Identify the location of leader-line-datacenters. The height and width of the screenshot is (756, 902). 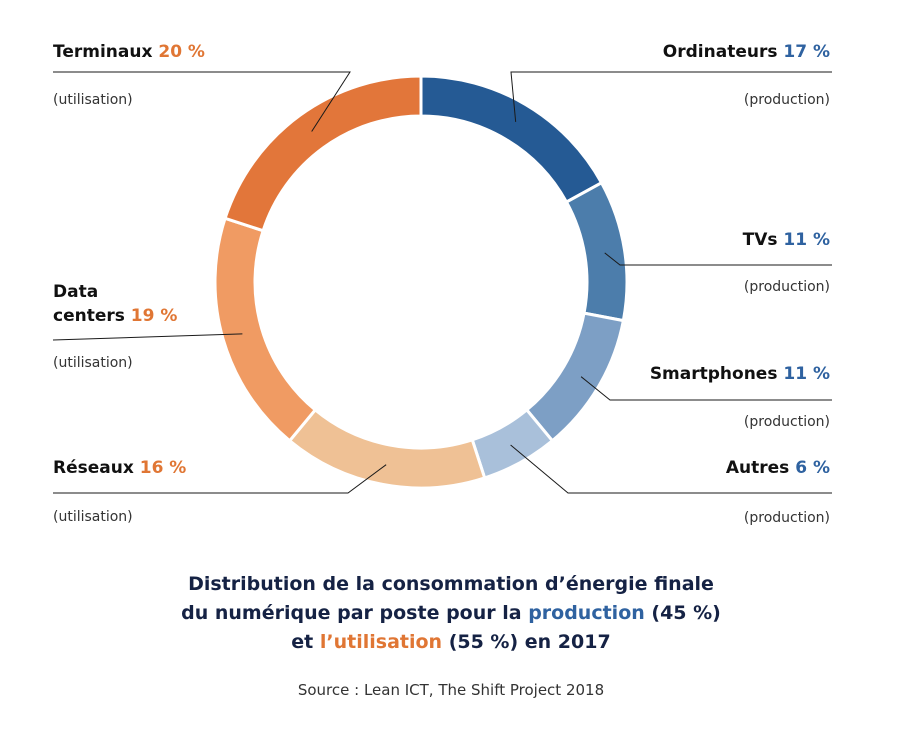
(147, 337).